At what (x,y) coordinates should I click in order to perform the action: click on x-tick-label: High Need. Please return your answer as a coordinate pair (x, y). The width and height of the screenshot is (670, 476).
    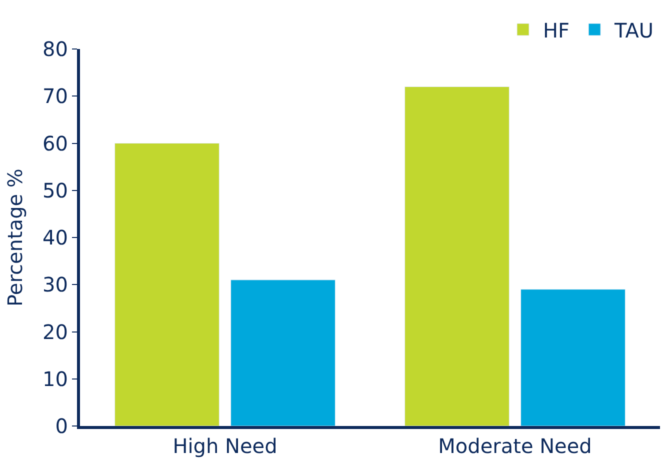
    Looking at the image, I should click on (225, 446).